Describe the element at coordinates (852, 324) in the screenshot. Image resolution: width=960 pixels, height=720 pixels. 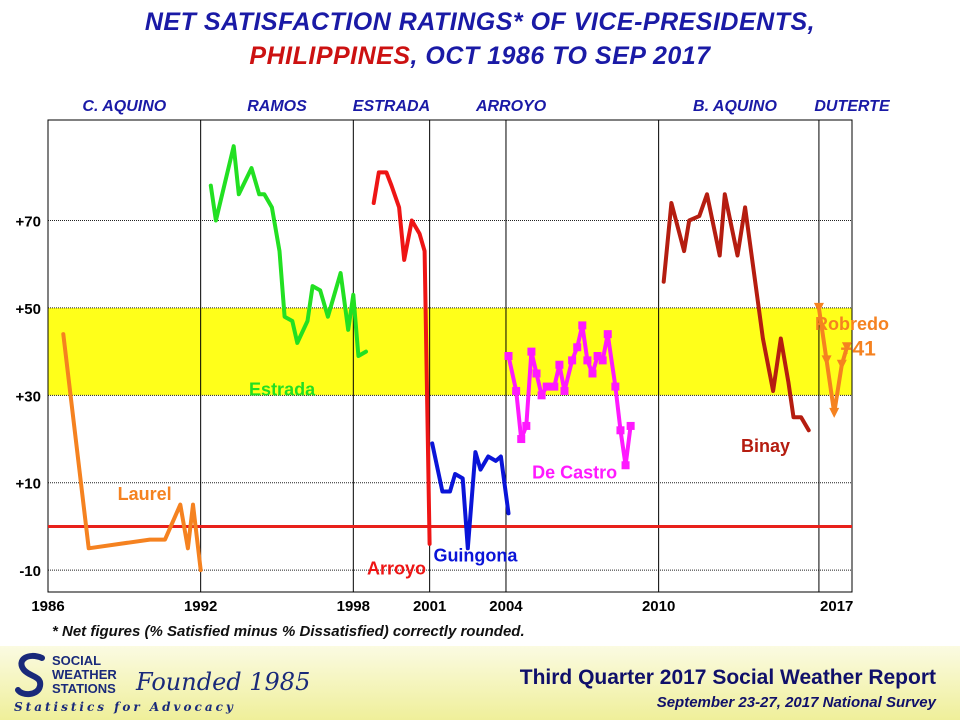
I see `series-label: Robredo` at that location.